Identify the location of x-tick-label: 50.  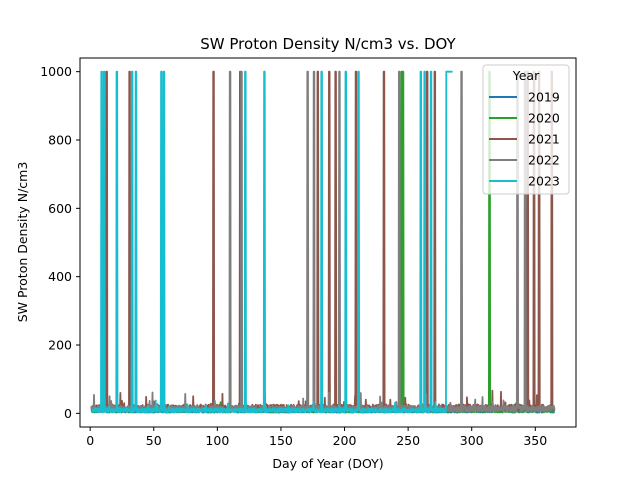
(154, 440).